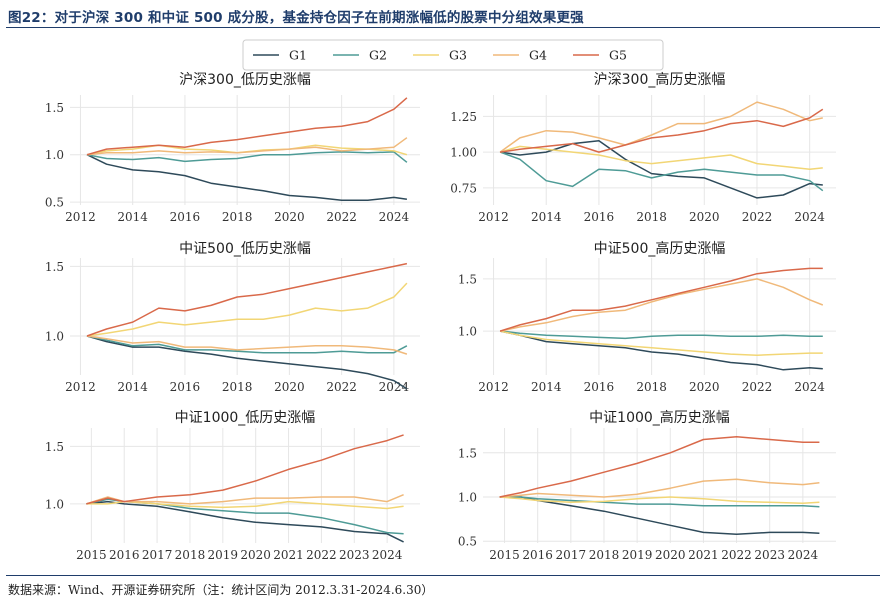  What do you see at coordinates (463, 117) in the screenshot?
I see `panel-2-ytick-label: 1.25` at bounding box center [463, 117].